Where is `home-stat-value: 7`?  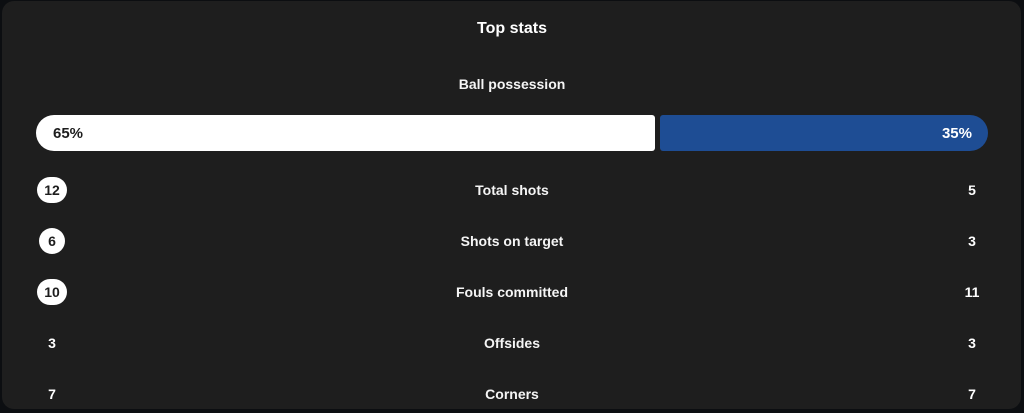
home-stat-value: 7 is located at coordinates (52, 393).